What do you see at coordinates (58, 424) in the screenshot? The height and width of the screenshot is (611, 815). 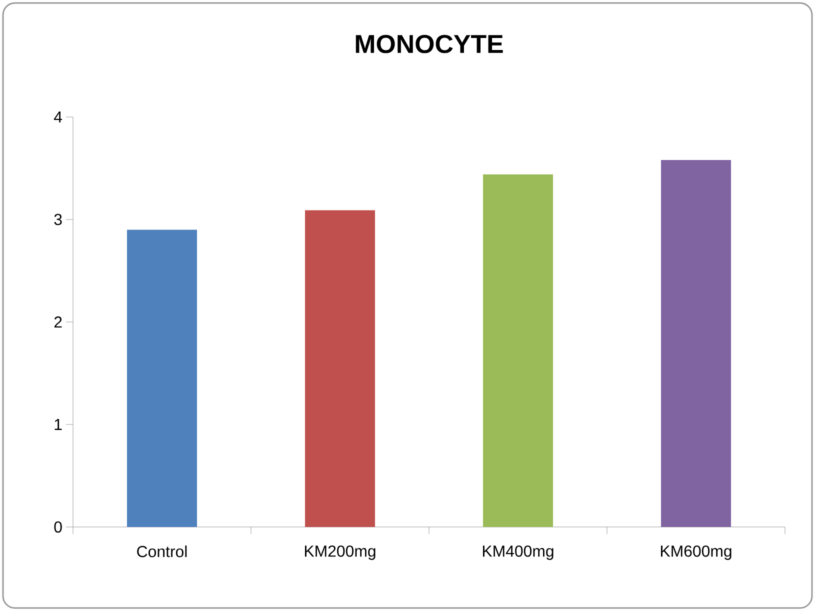 I see `y-tick-label: 1` at bounding box center [58, 424].